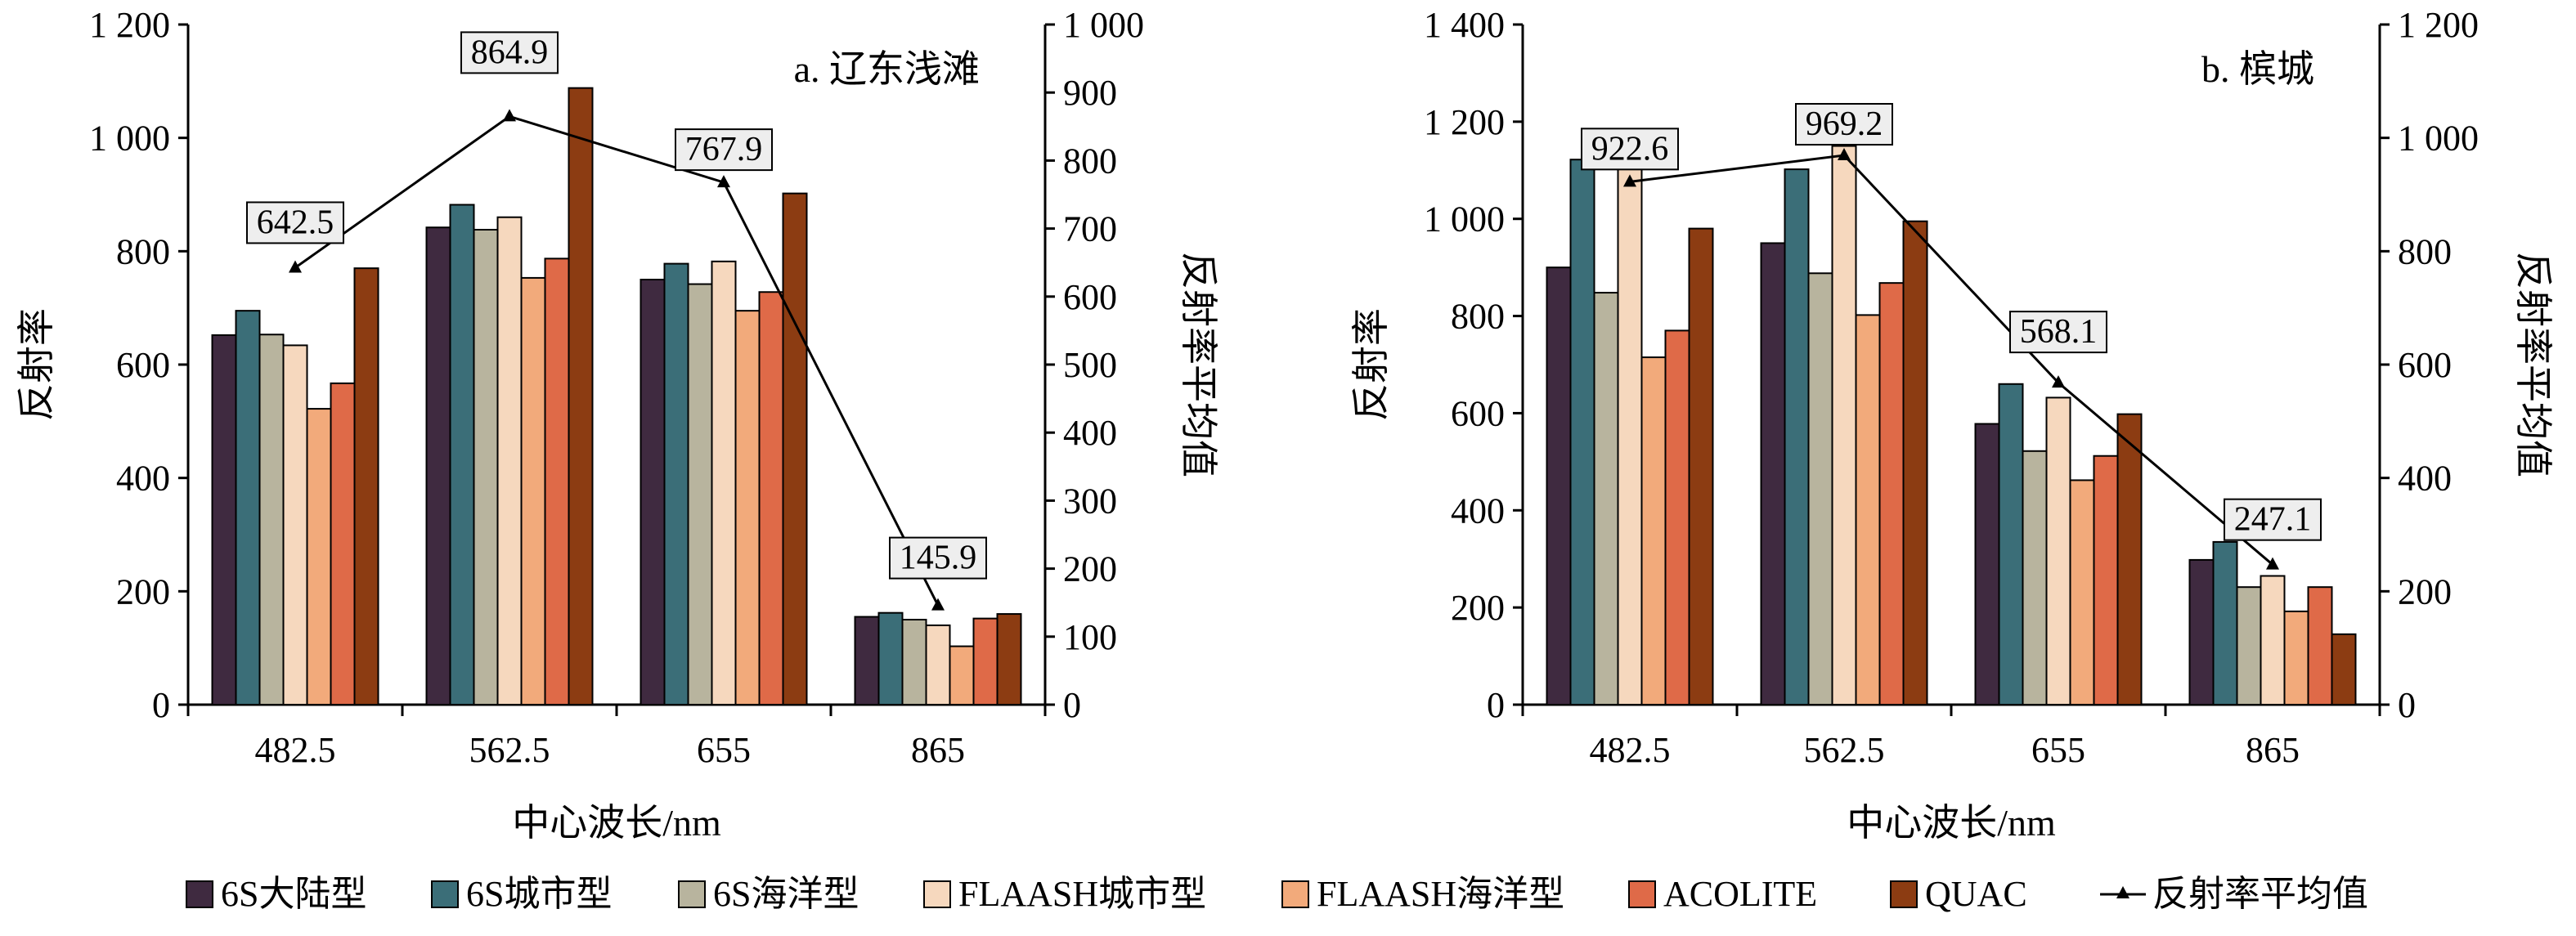  What do you see at coordinates (2438, 139) in the screenshot?
I see `y2-tick-label: 1 000` at bounding box center [2438, 139].